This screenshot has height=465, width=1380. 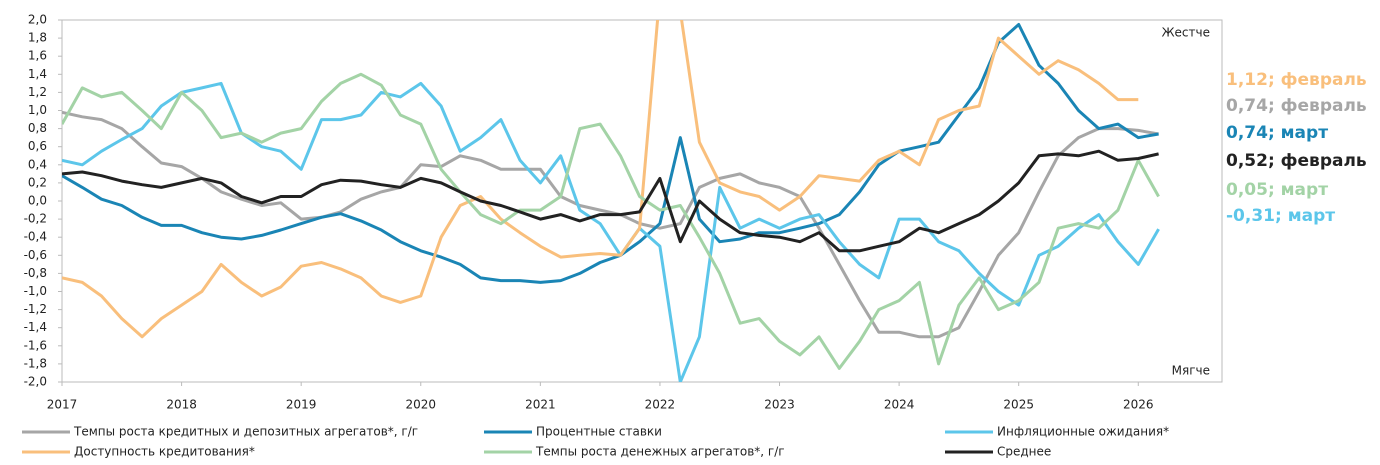 What do you see at coordinates (37, 128) in the screenshot?
I see `y-tick-label: 0,8` at bounding box center [37, 128].